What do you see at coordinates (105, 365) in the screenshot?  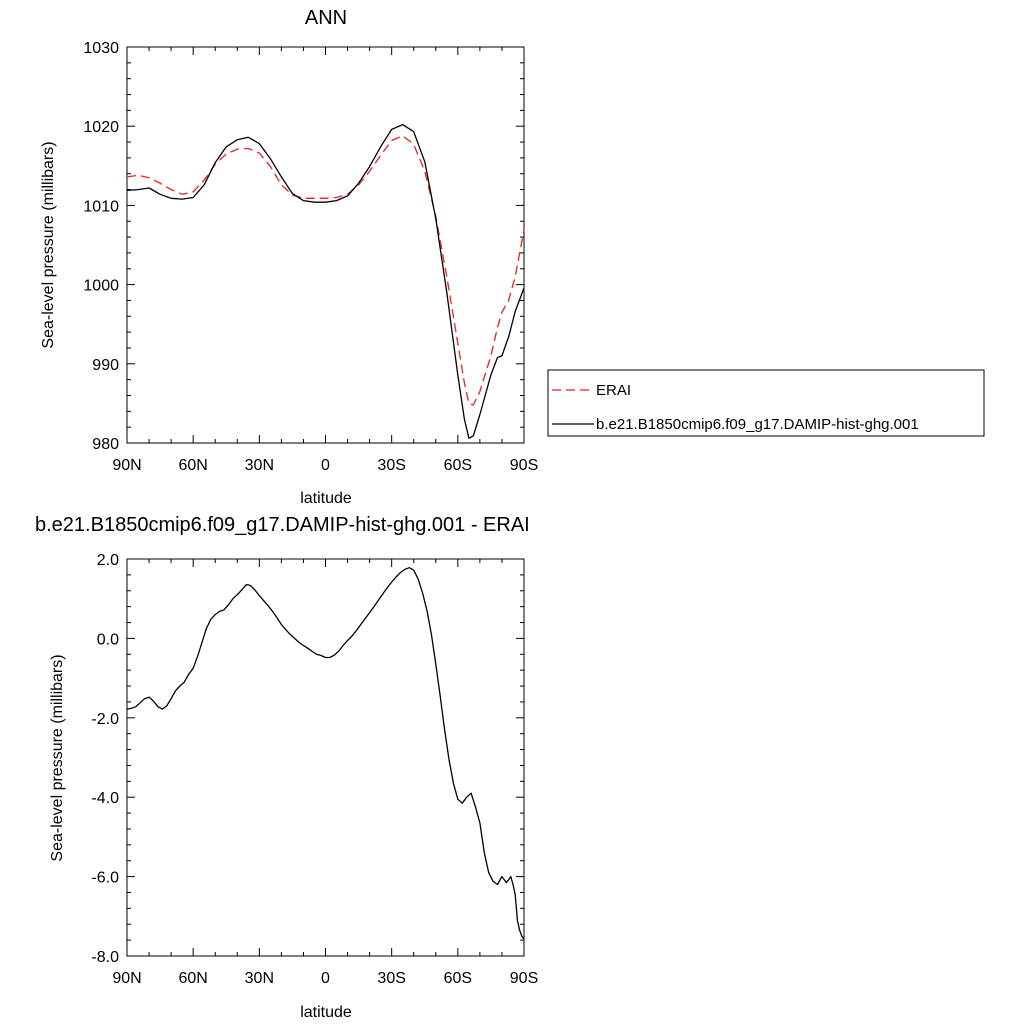 I see `y-tick-label: 990` at bounding box center [105, 365].